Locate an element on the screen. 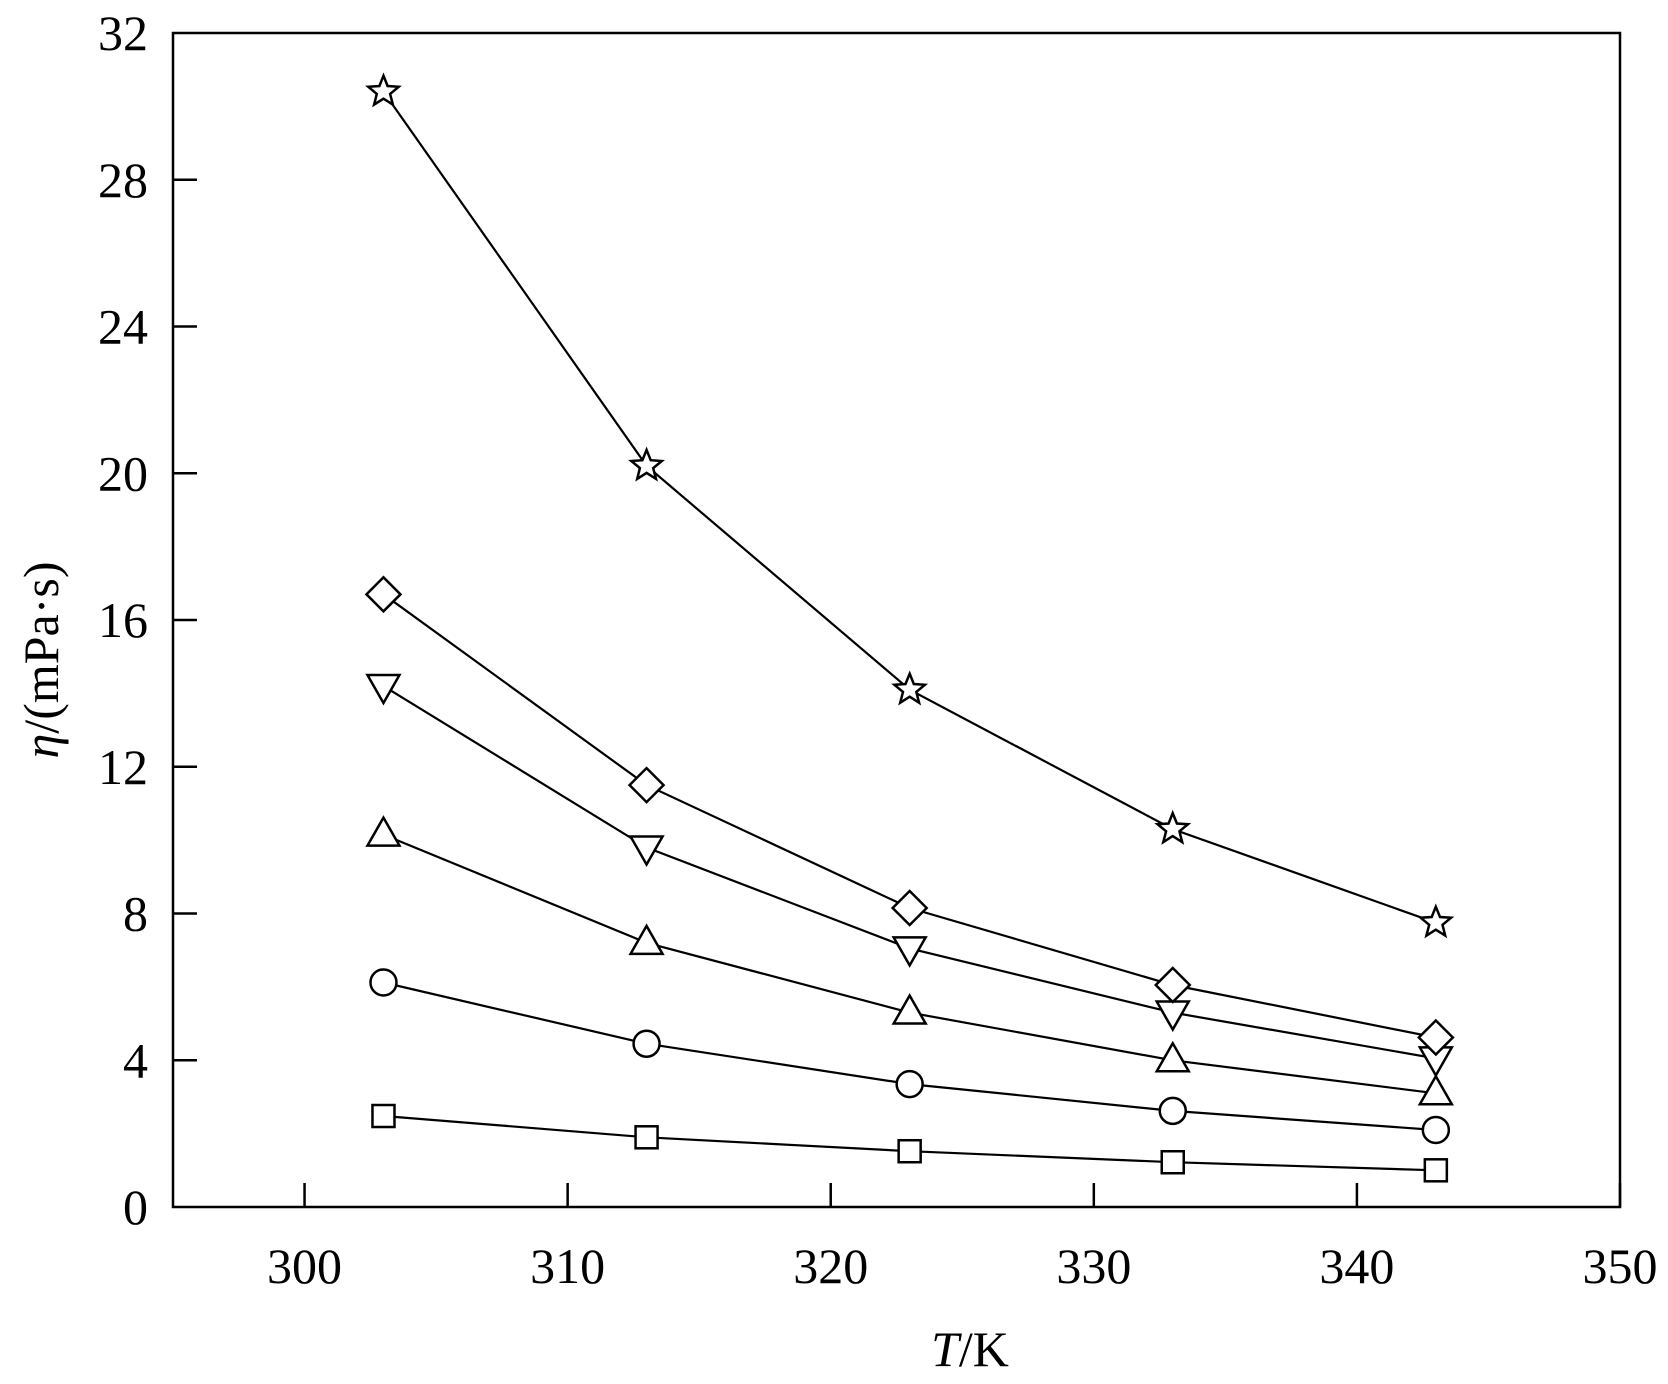  y-tick-label: 12 is located at coordinates (123, 767).